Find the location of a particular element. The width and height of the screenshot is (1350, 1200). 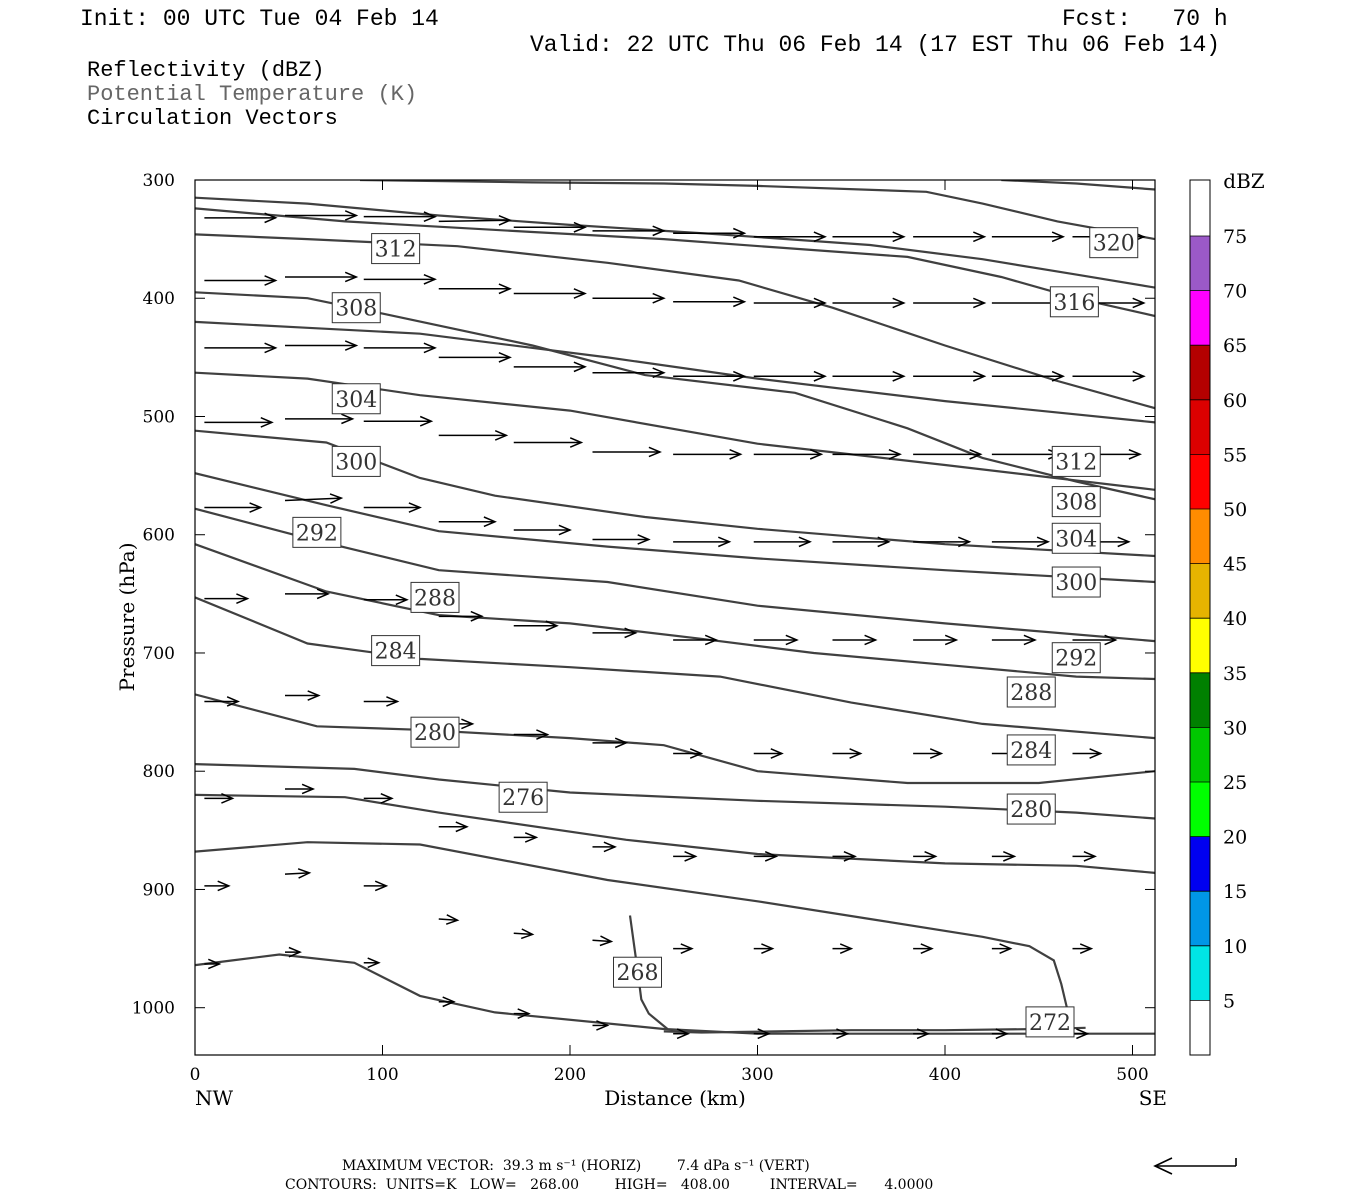

colorbar-label-10: 10 is located at coordinates (1235, 947).